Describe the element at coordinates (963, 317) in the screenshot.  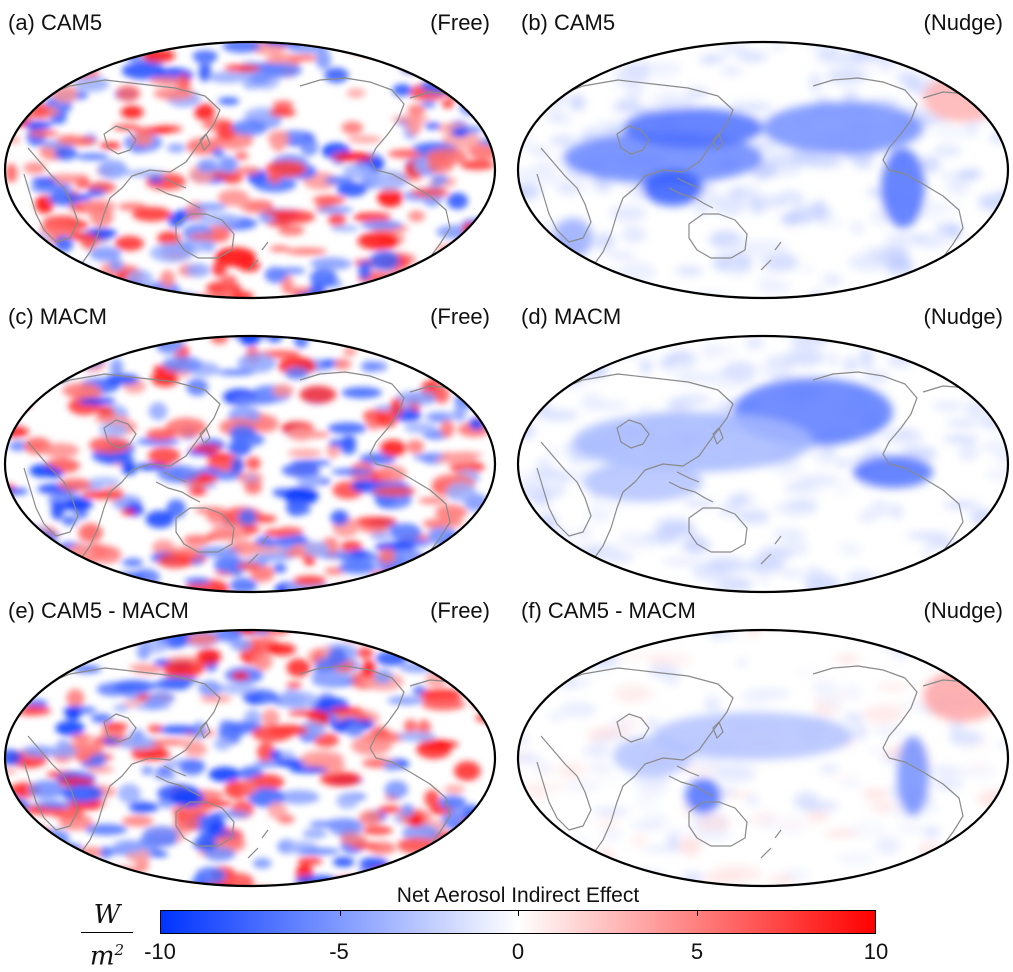
I see `panel-mode-label: (Nudge)` at that location.